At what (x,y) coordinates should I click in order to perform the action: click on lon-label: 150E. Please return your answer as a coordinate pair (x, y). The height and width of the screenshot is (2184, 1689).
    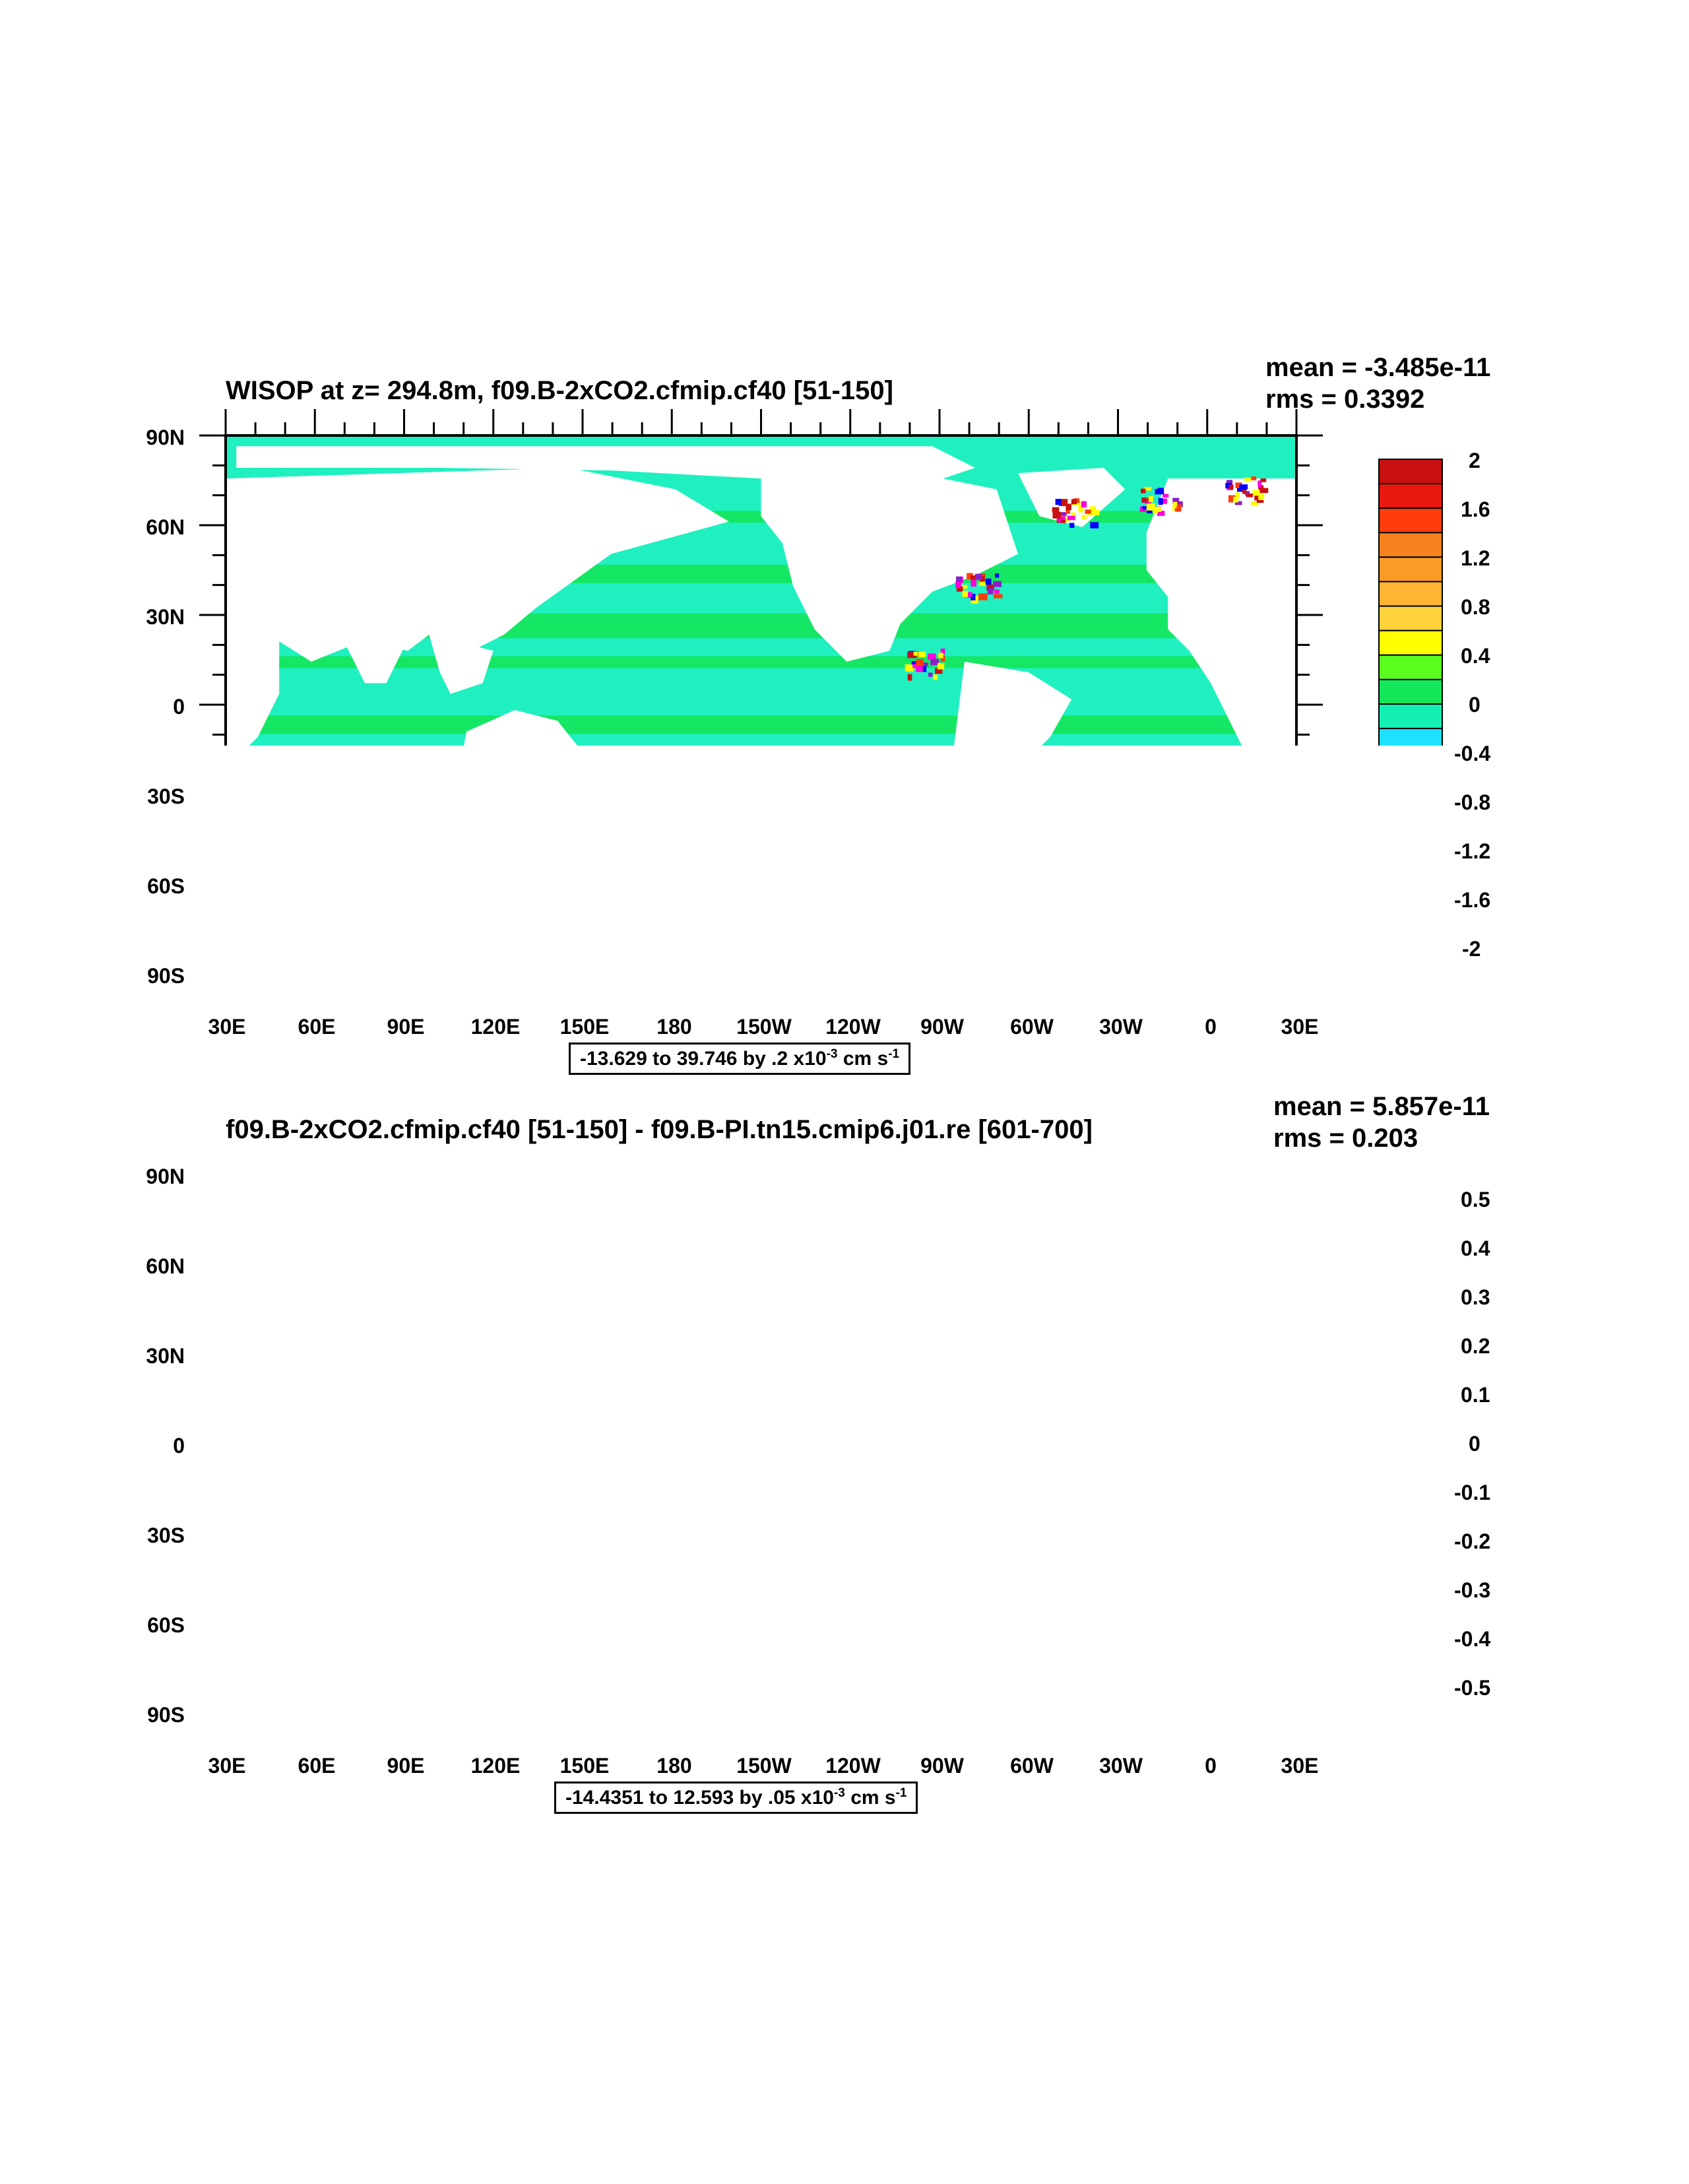
    Looking at the image, I should click on (584, 1027).